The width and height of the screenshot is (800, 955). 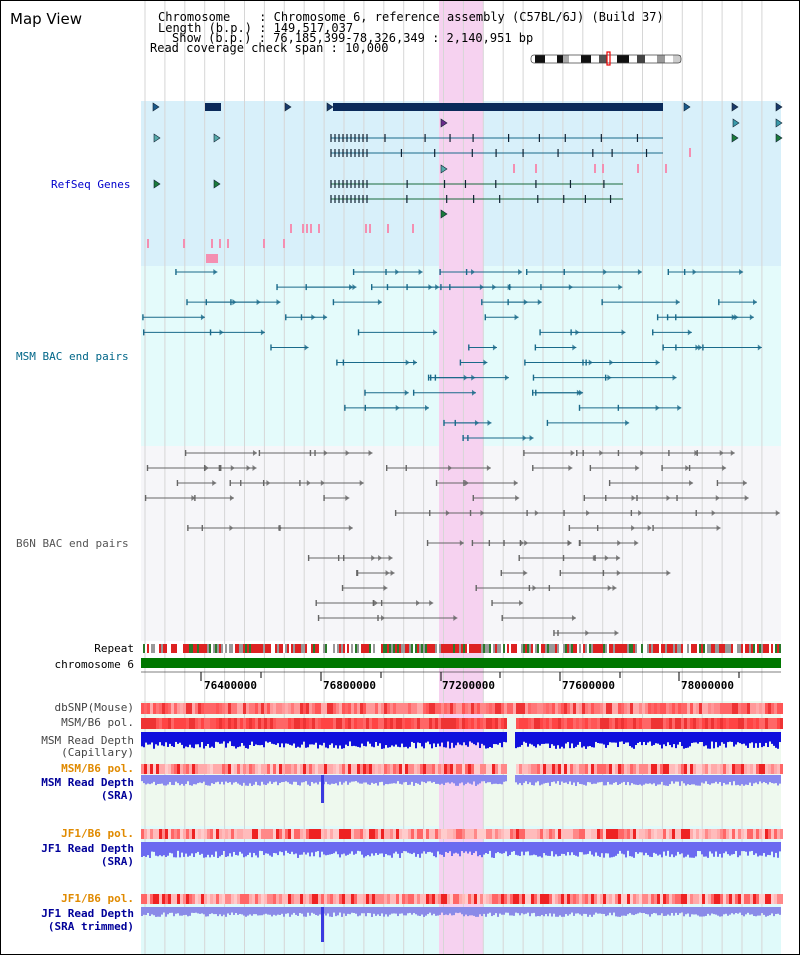 What do you see at coordinates (72, 356) in the screenshot?
I see `msm-bac-end-pairs-label: MSM BAC end pairs` at bounding box center [72, 356].